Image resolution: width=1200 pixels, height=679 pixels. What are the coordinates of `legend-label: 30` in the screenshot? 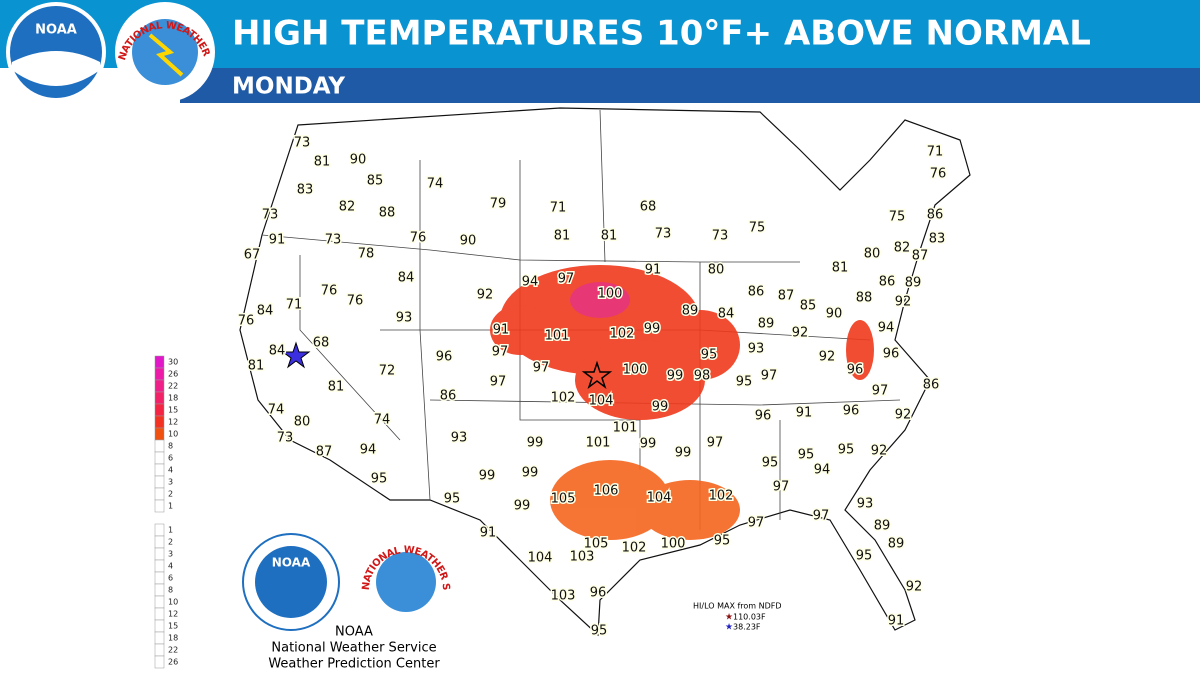 It's located at (173, 362).